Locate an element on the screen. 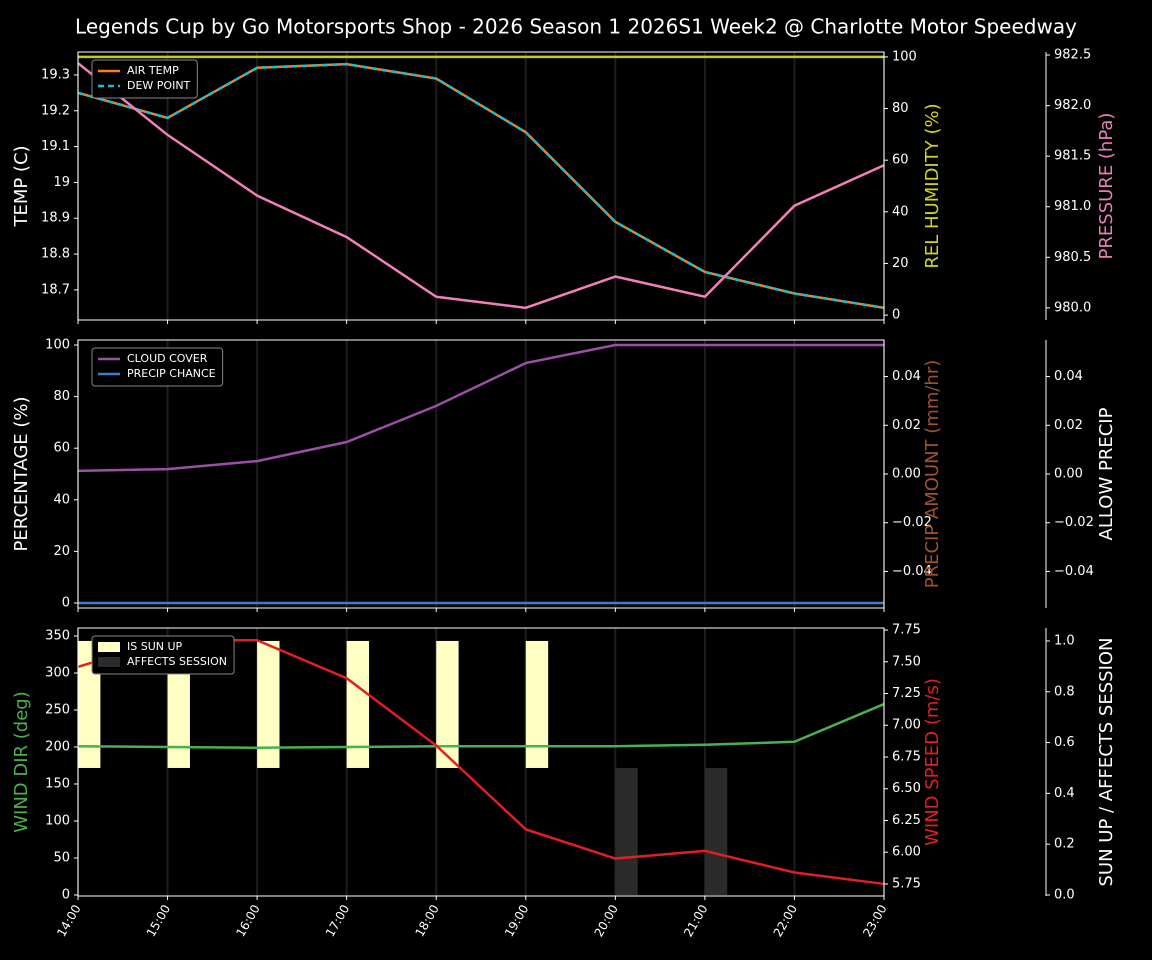 This screenshot has height=960, width=1152. y-tick-label: 80 is located at coordinates (61, 396).